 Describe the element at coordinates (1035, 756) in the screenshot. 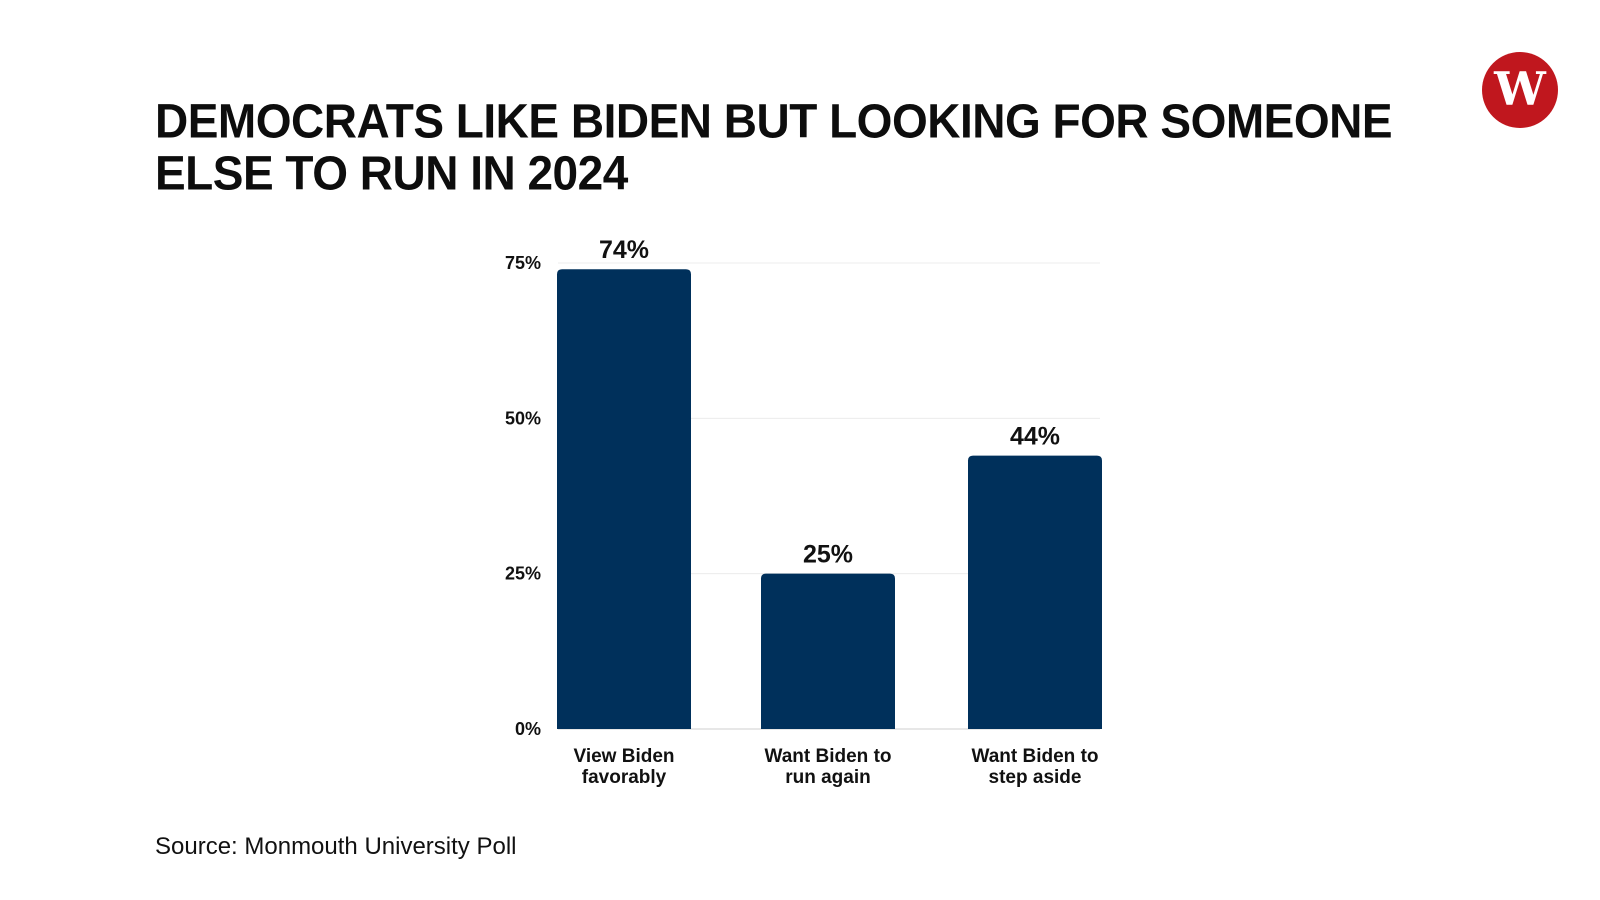

I see `category-label-3-line-1: Want Biden to` at that location.